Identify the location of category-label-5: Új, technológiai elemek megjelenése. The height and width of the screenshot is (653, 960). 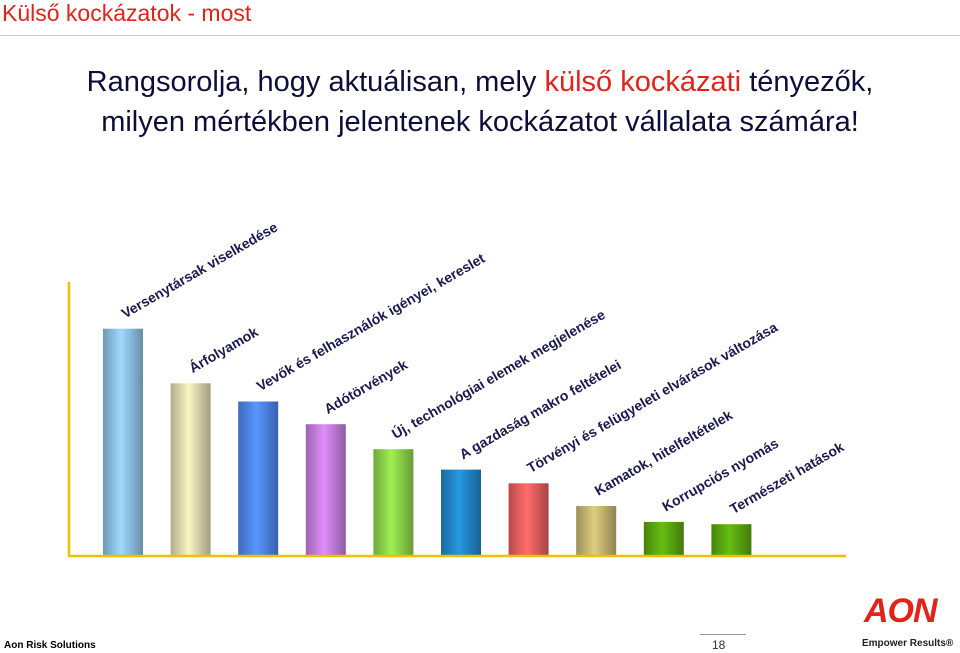
(498, 373).